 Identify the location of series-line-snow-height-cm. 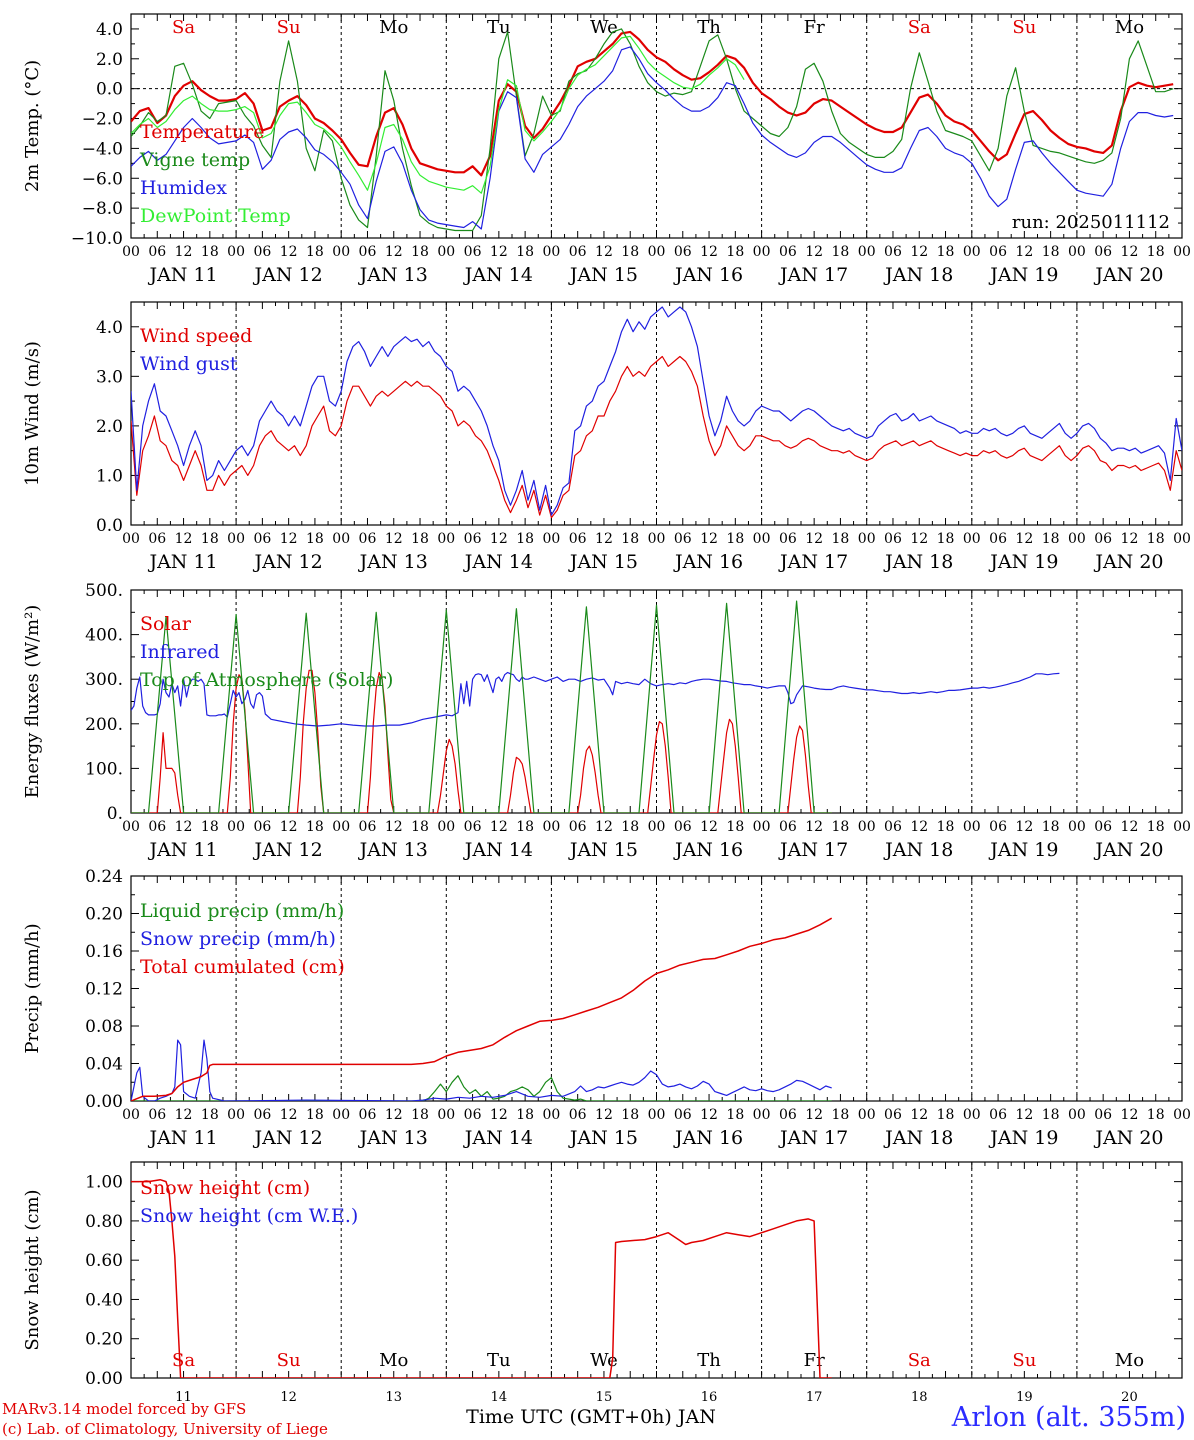
(481, 1278).